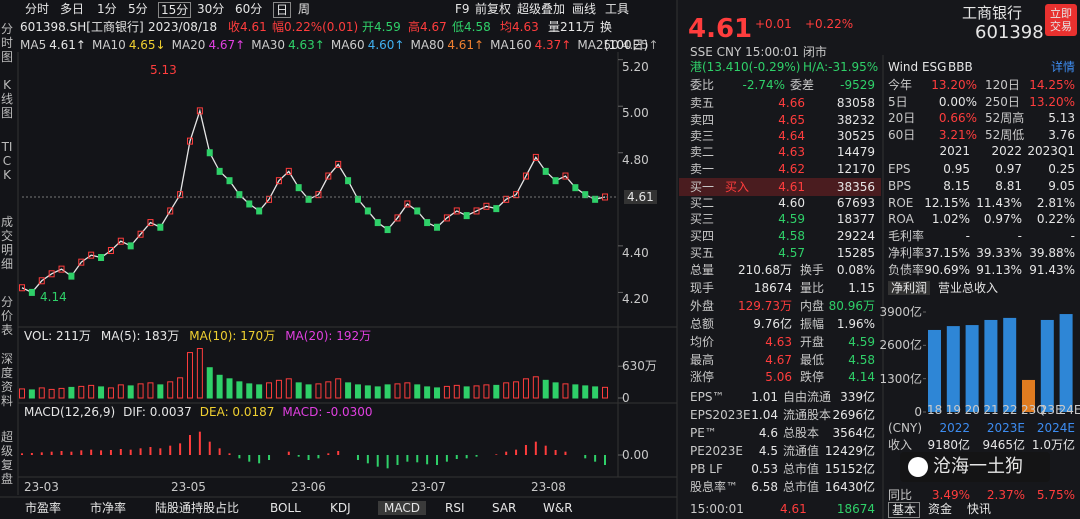 The height and width of the screenshot is (519, 1080). What do you see at coordinates (902, 118) in the screenshot?
I see `perf-label: 20日` at bounding box center [902, 118].